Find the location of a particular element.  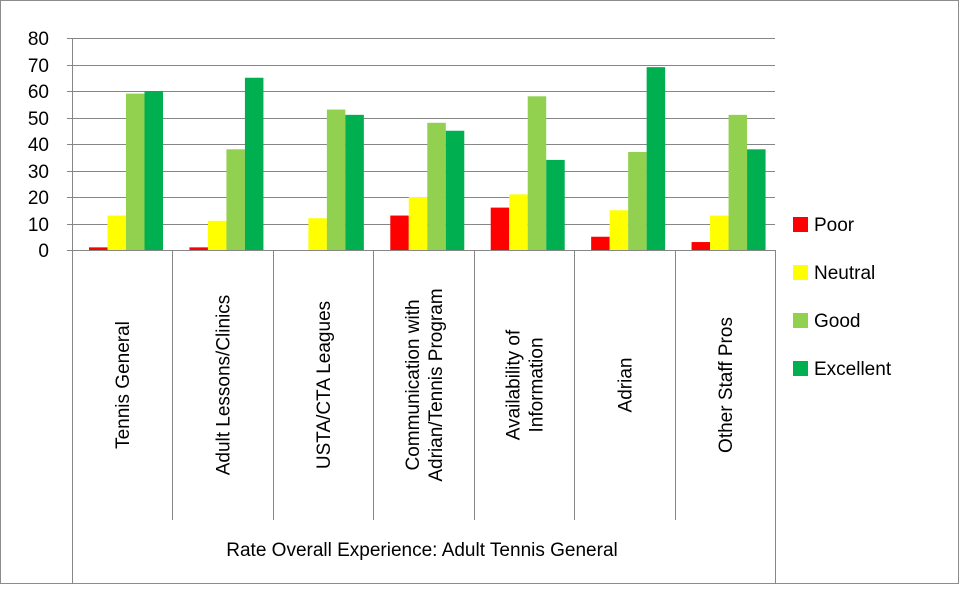

y-tick-label: 60 is located at coordinates (38, 92).